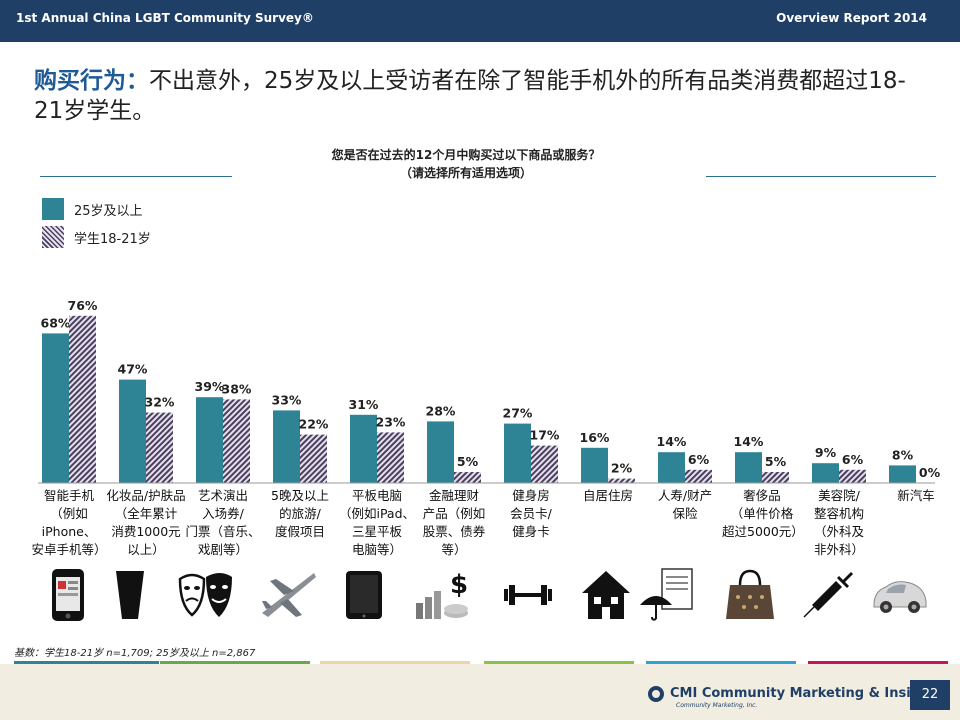 This screenshot has height=720, width=960. Describe the element at coordinates (441, 410) in the screenshot. I see `value-label: 28%` at that location.